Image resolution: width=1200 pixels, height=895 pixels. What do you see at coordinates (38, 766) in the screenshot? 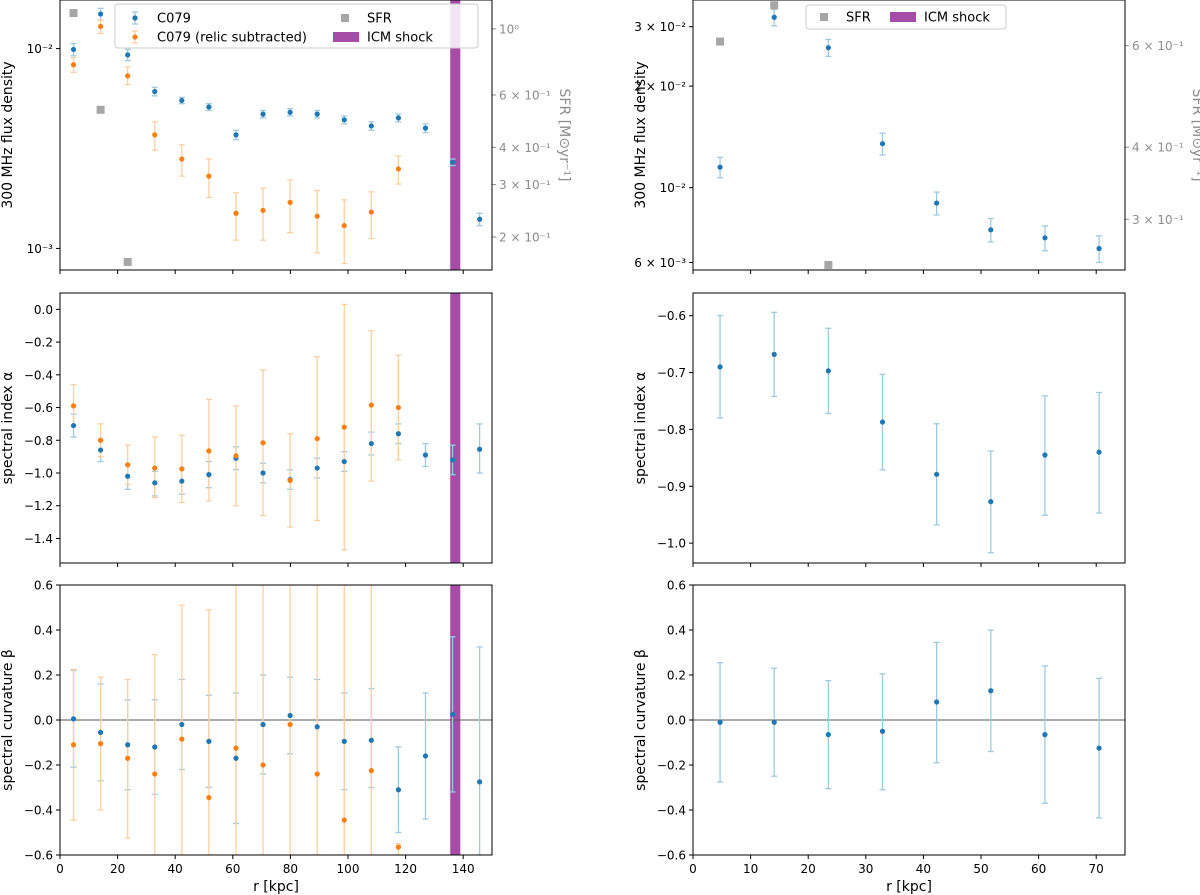
I see `left-beta-y-tick-label: −0.2` at bounding box center [38, 766].